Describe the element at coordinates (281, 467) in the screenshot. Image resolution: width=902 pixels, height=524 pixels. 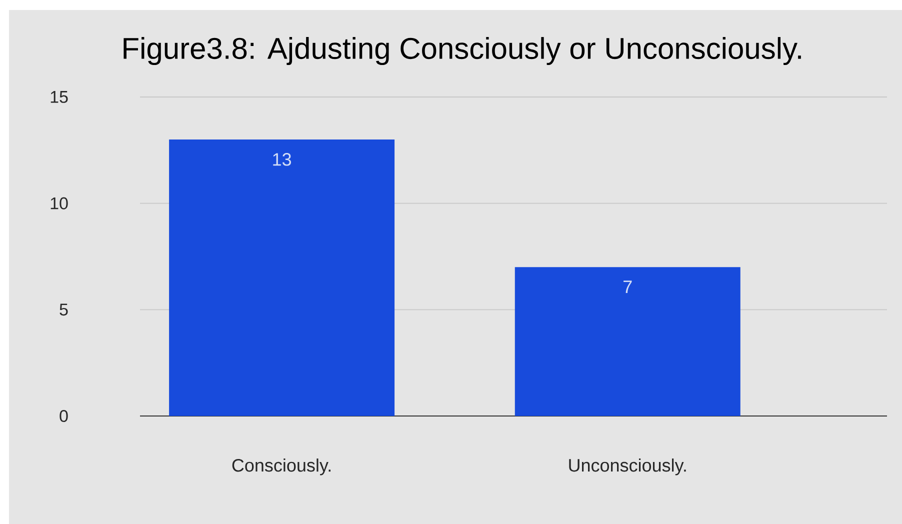
I see `x-tick-label: Consciously.` at that location.